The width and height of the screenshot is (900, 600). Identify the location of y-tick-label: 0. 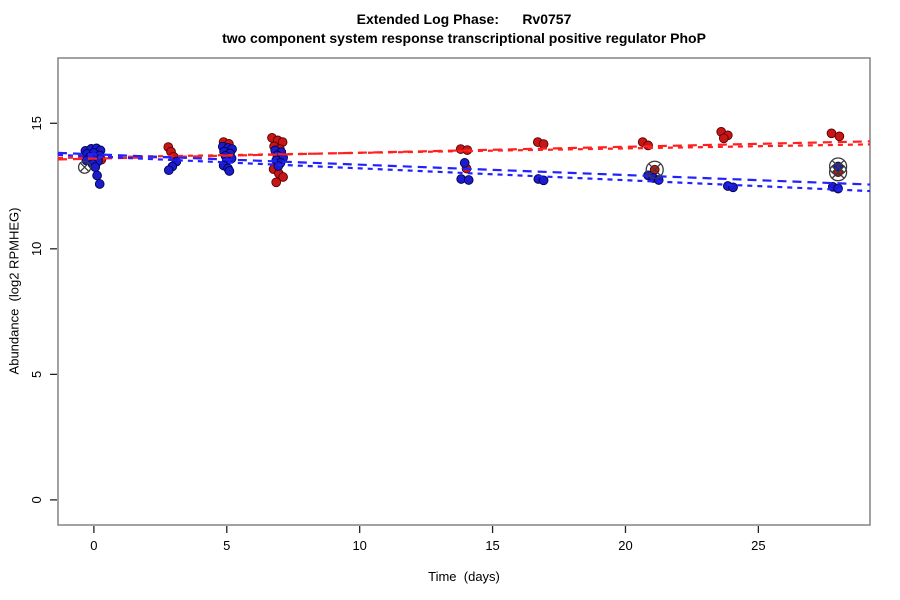
(36, 499).